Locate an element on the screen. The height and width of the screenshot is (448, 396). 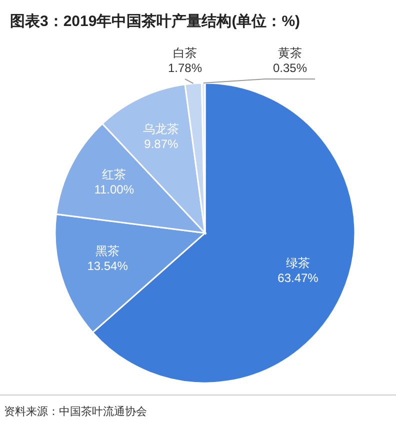
slice-label: 红茶 is located at coordinates (114, 175).